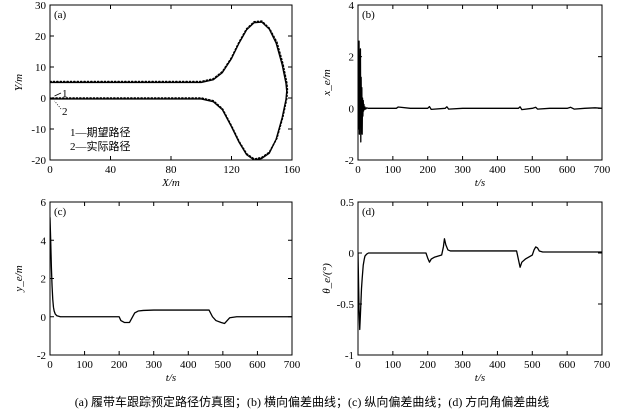  What do you see at coordinates (349, 356) in the screenshot?
I see `y-tick-label: -1` at bounding box center [349, 356].